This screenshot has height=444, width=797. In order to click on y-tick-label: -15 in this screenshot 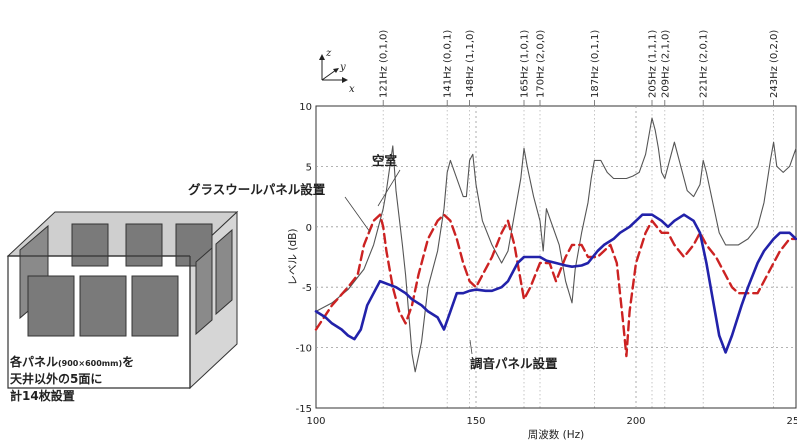, I will do `click(304, 409)`.